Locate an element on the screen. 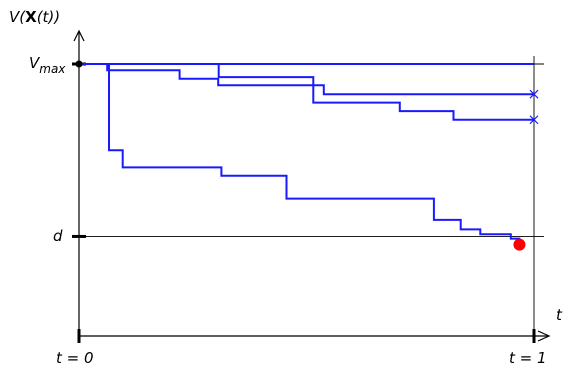 This screenshot has width=565, height=367. terminal-point is located at coordinates (519, 244).